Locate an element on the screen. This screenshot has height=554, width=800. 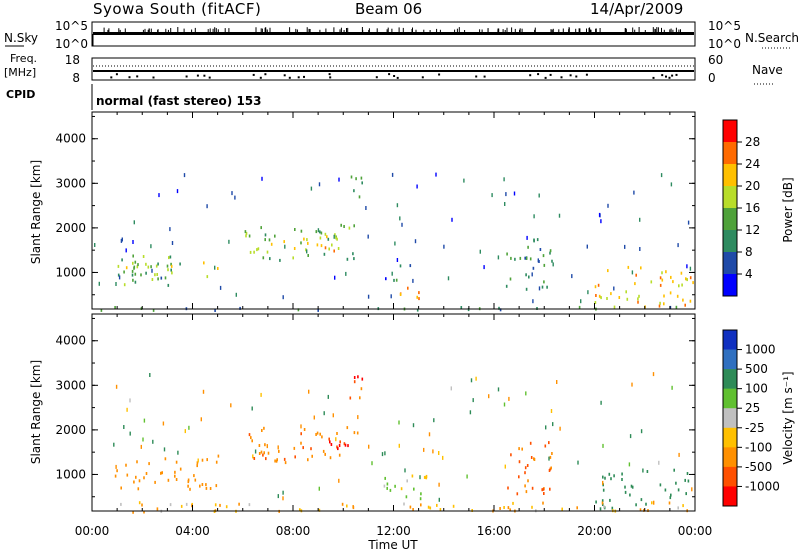
colorbar-tick-label: 25 is located at coordinates (752, 408).